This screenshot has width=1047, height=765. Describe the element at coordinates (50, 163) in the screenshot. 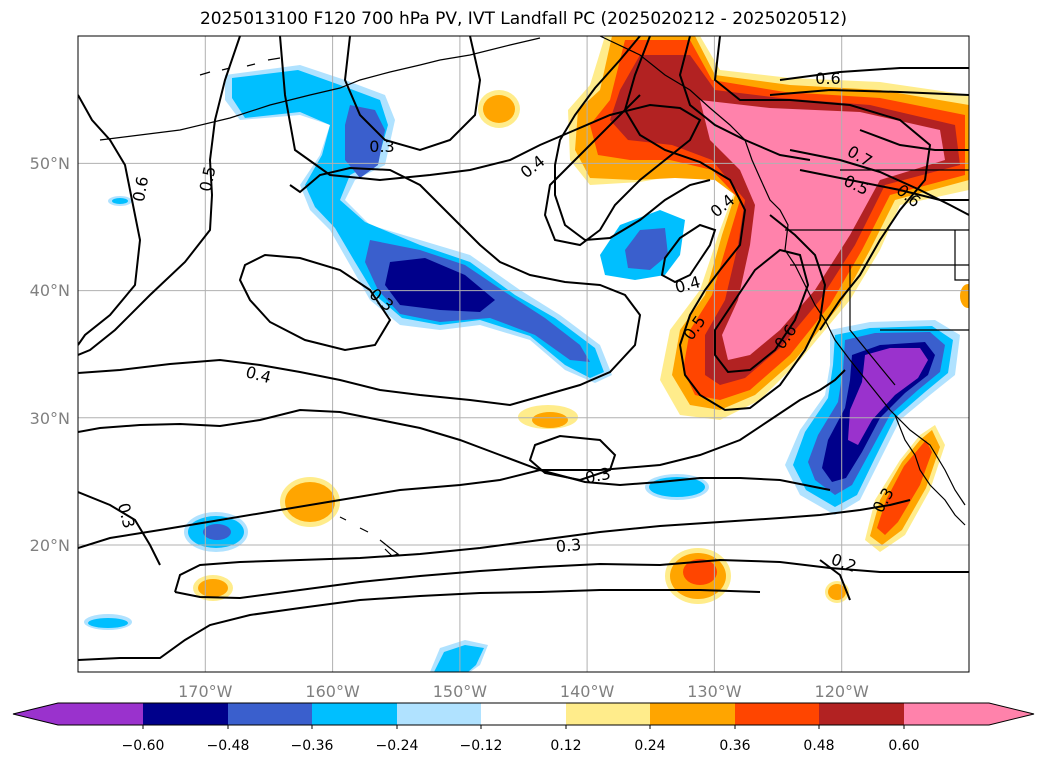

I see `lat-tick-label: 50°N` at that location.